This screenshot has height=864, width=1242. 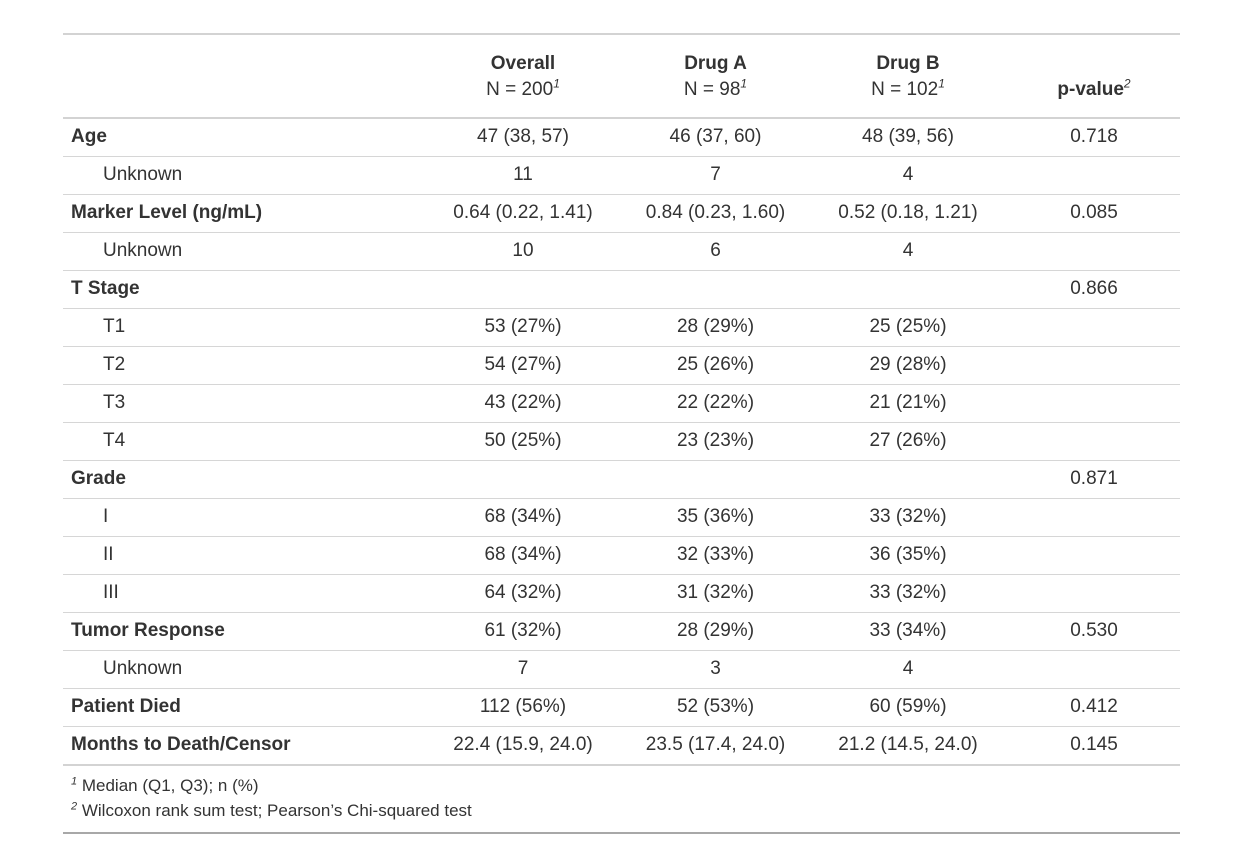 I want to click on p-value-cell: 0.530, so click(x=1094, y=631).